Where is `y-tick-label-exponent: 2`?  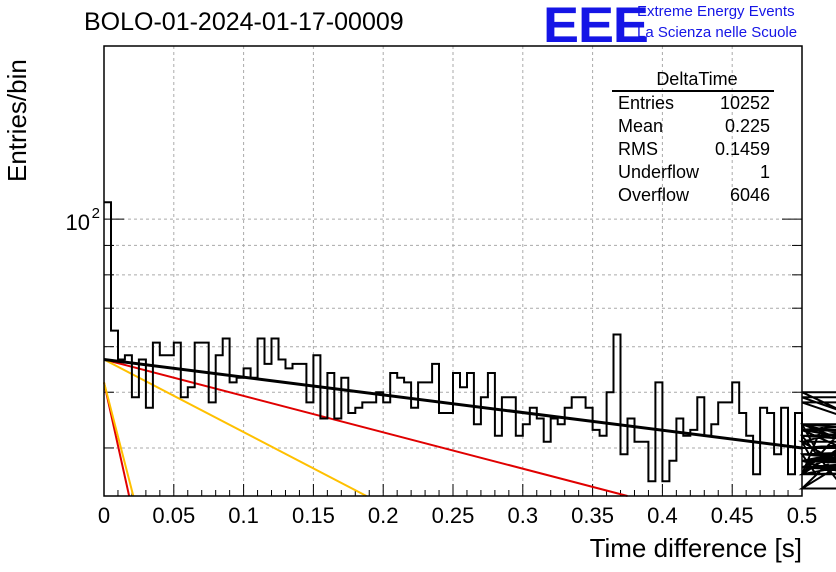 y-tick-label-exponent: 2 is located at coordinates (96, 213).